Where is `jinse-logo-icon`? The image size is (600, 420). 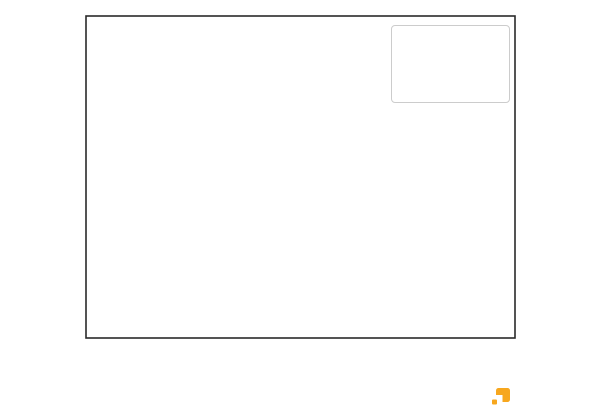
jinse-logo-icon is located at coordinates (501, 396).